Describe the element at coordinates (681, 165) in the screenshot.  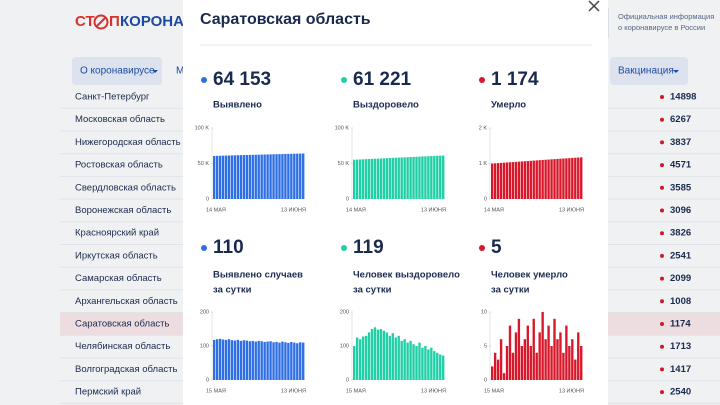
I see `region-value: 4571` at that location.